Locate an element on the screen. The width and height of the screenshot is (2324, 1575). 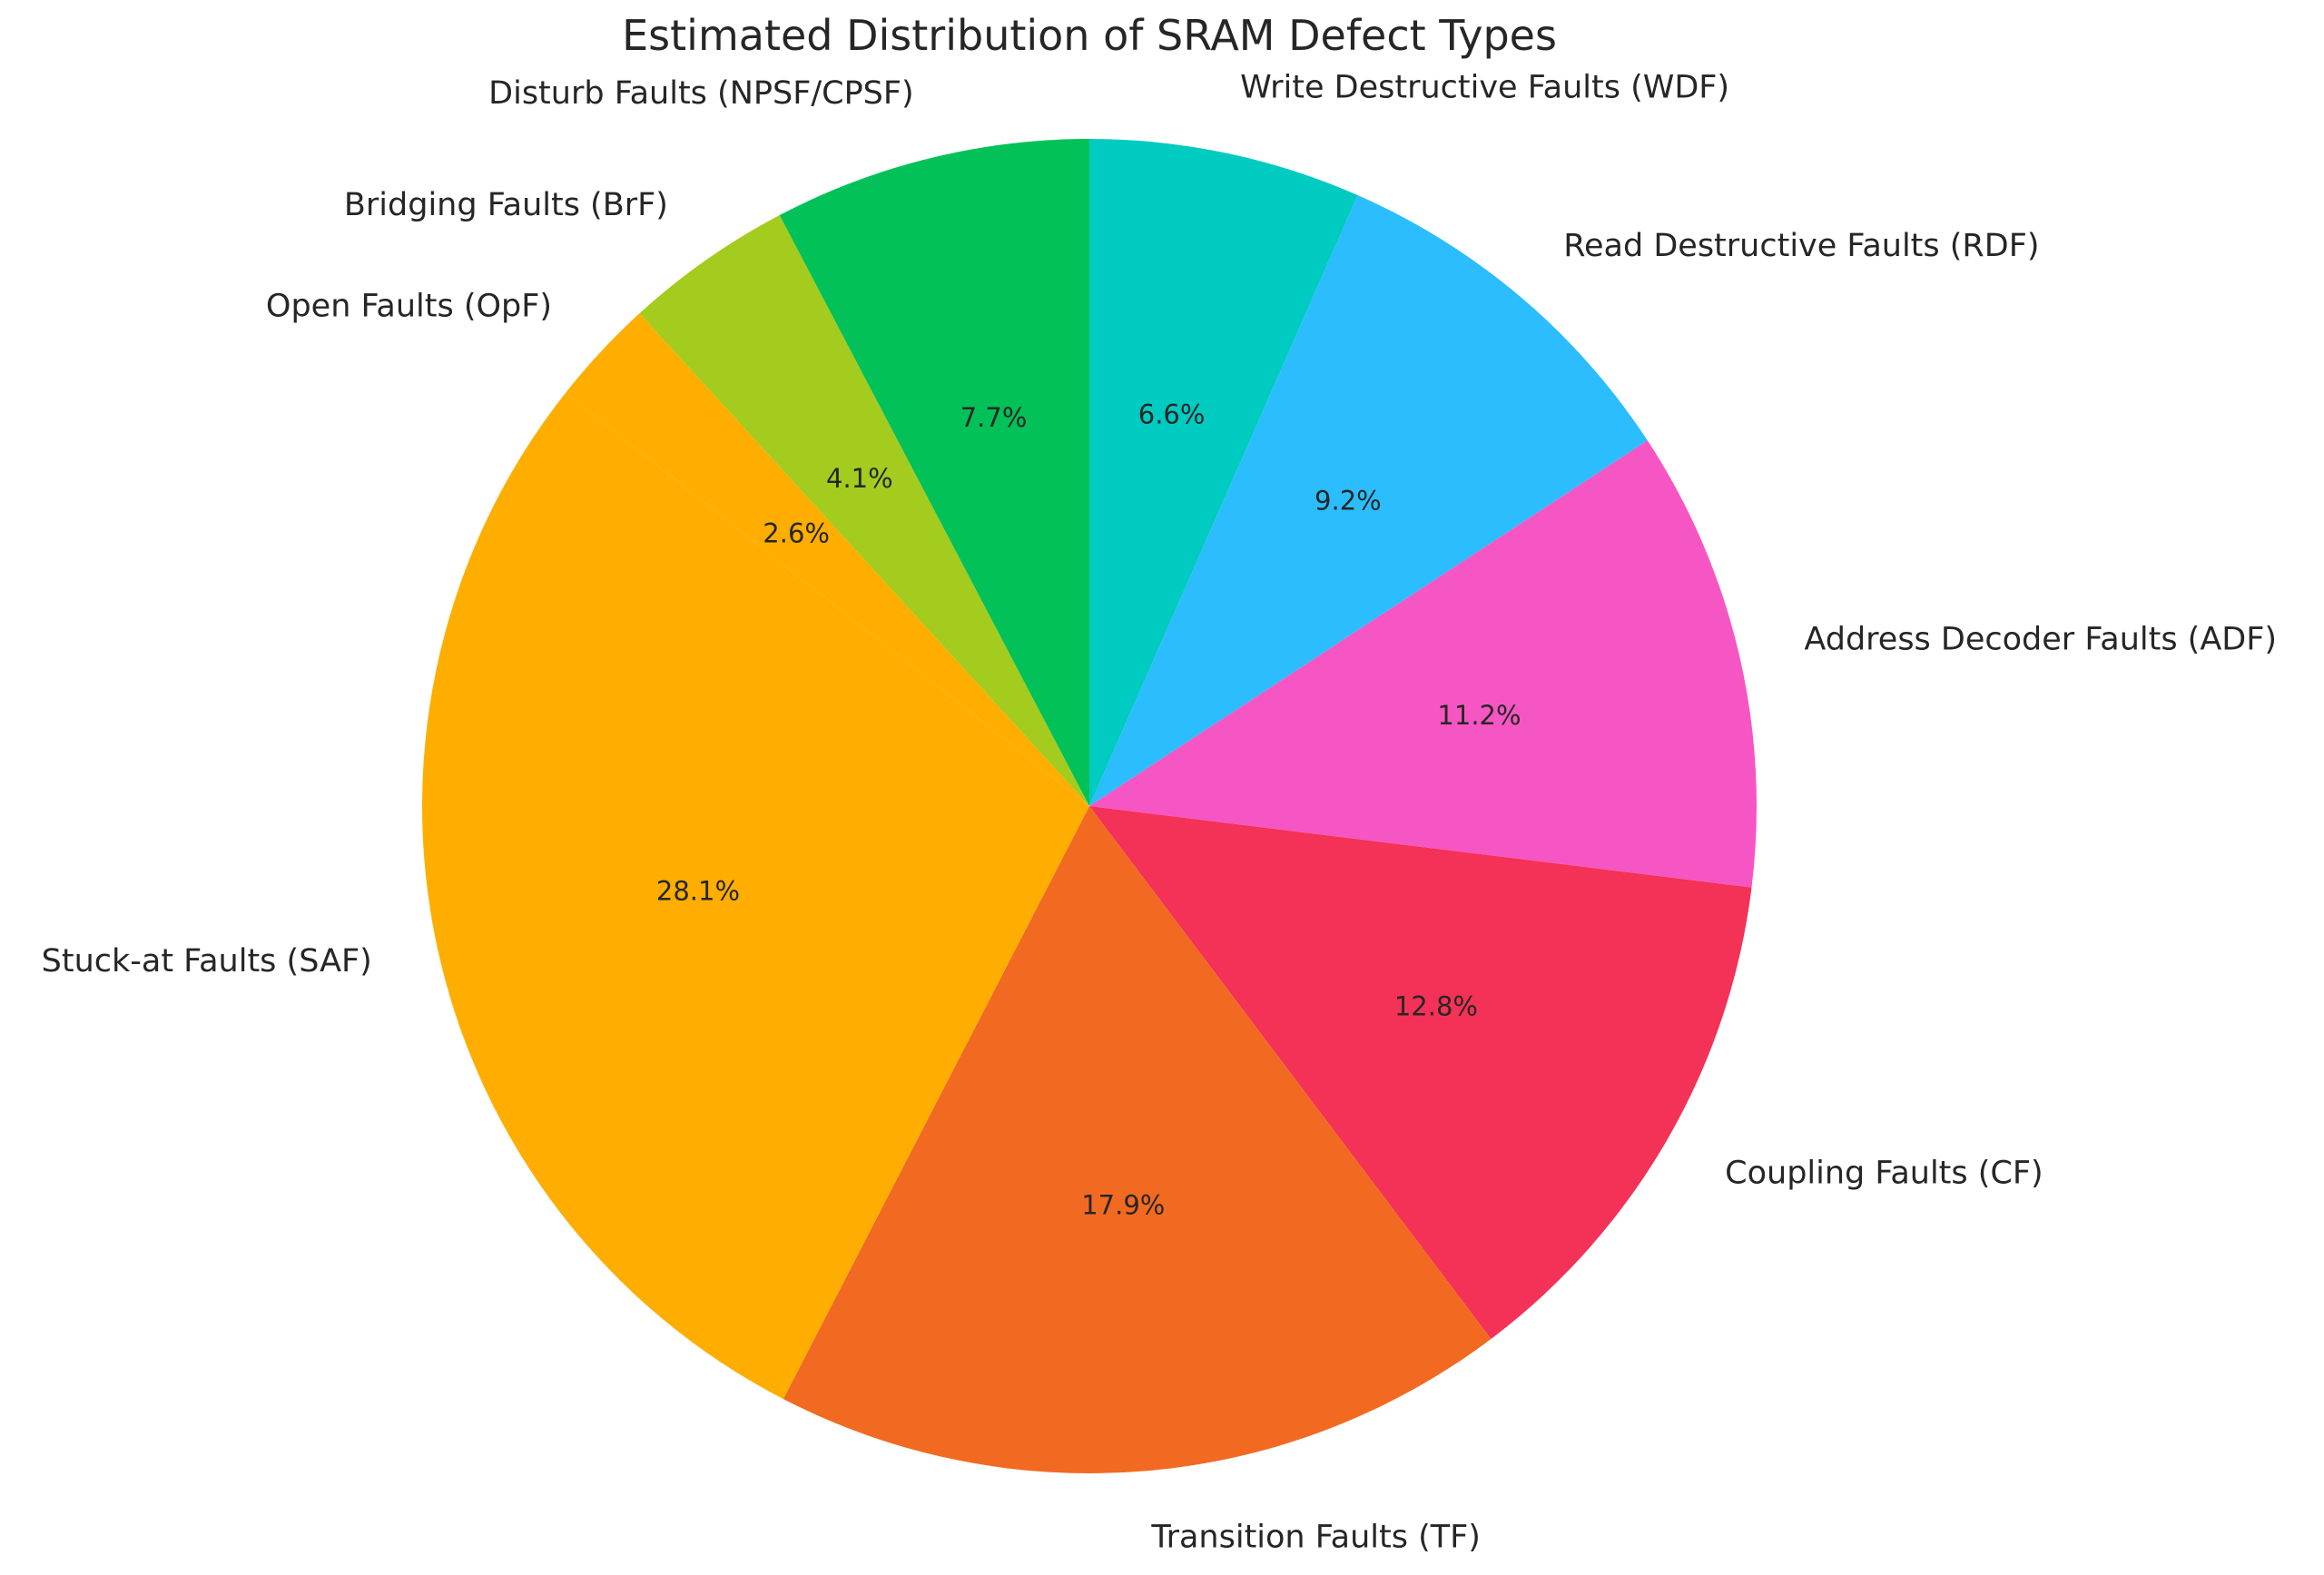
category-label-open-faults-opf: Open Faults (OpF) is located at coordinates (409, 306).